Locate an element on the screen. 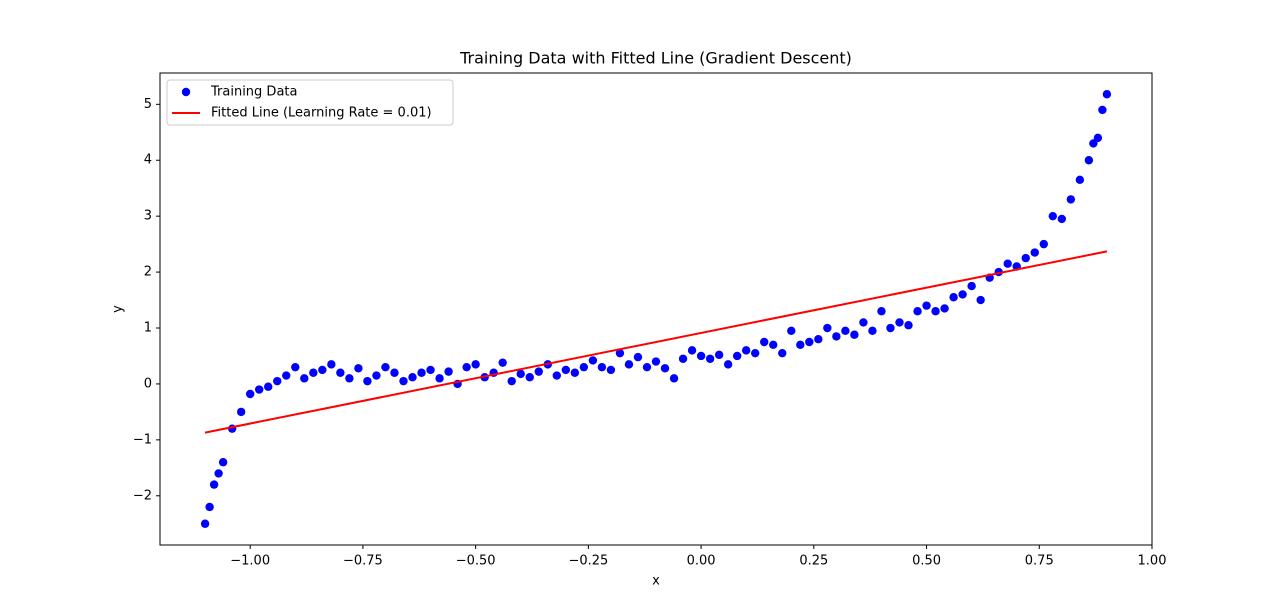 The image size is (1280, 616). y-tick-label: 1 is located at coordinates (148, 328).